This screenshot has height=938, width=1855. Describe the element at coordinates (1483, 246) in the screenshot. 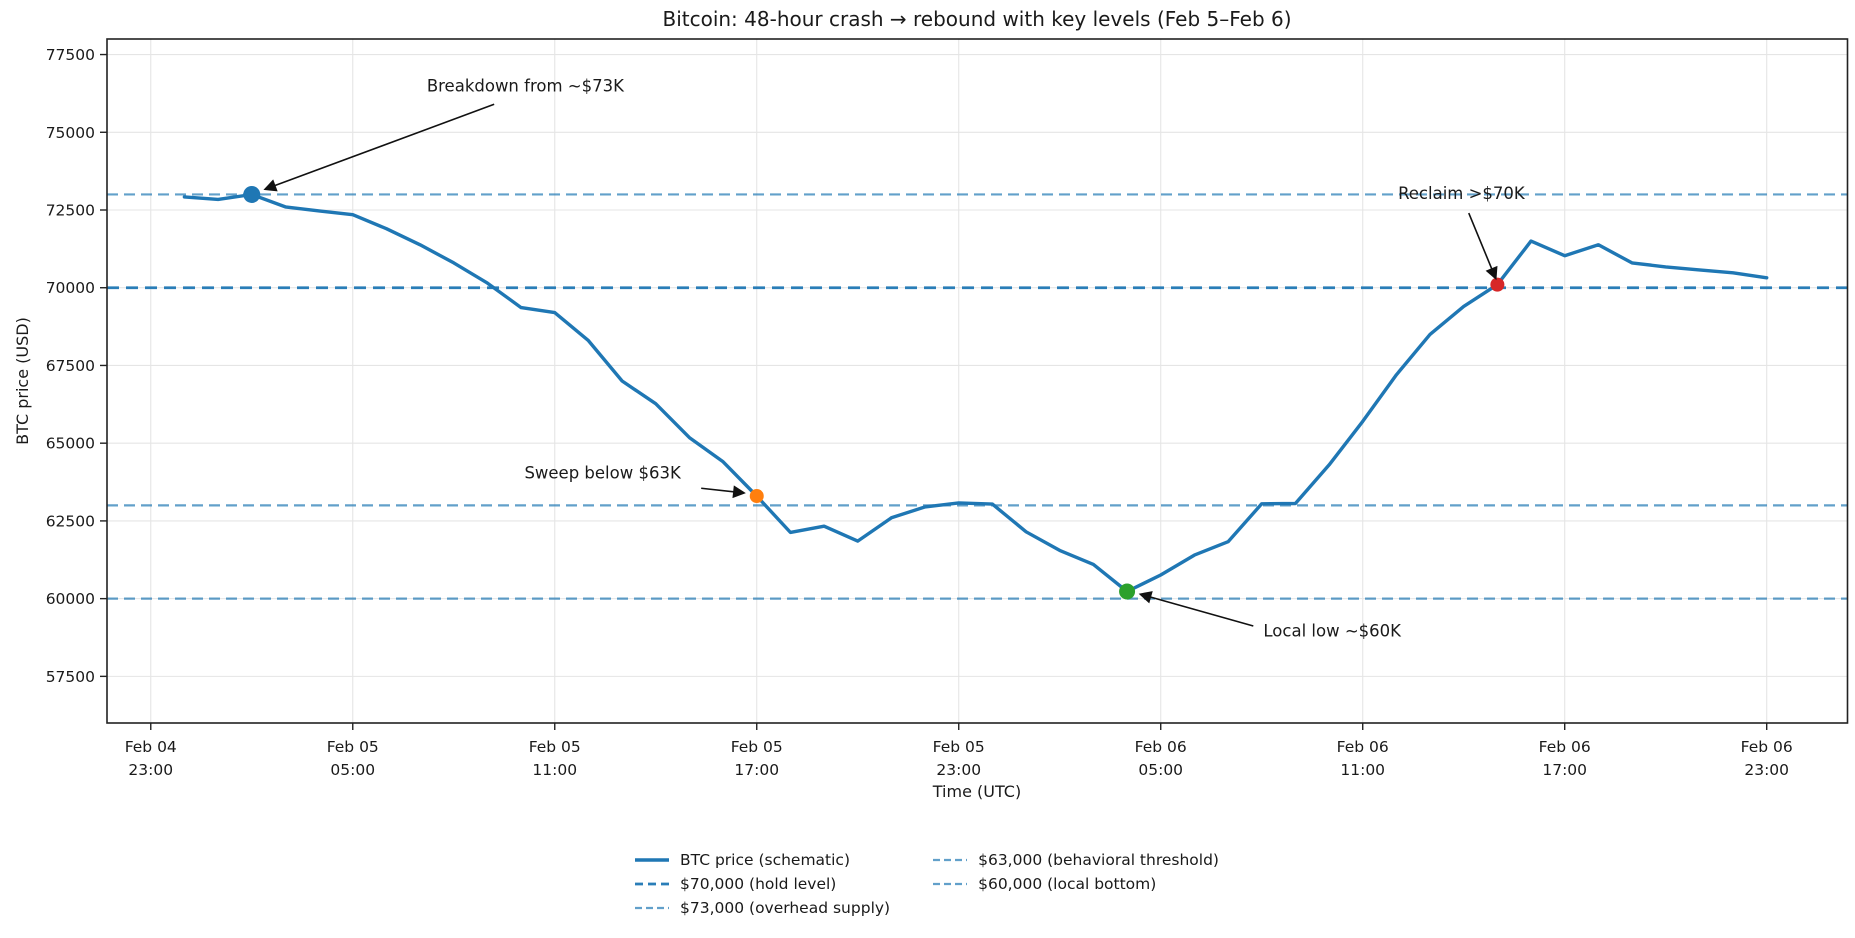

I see `annotation-arrow-reclaim` at that location.